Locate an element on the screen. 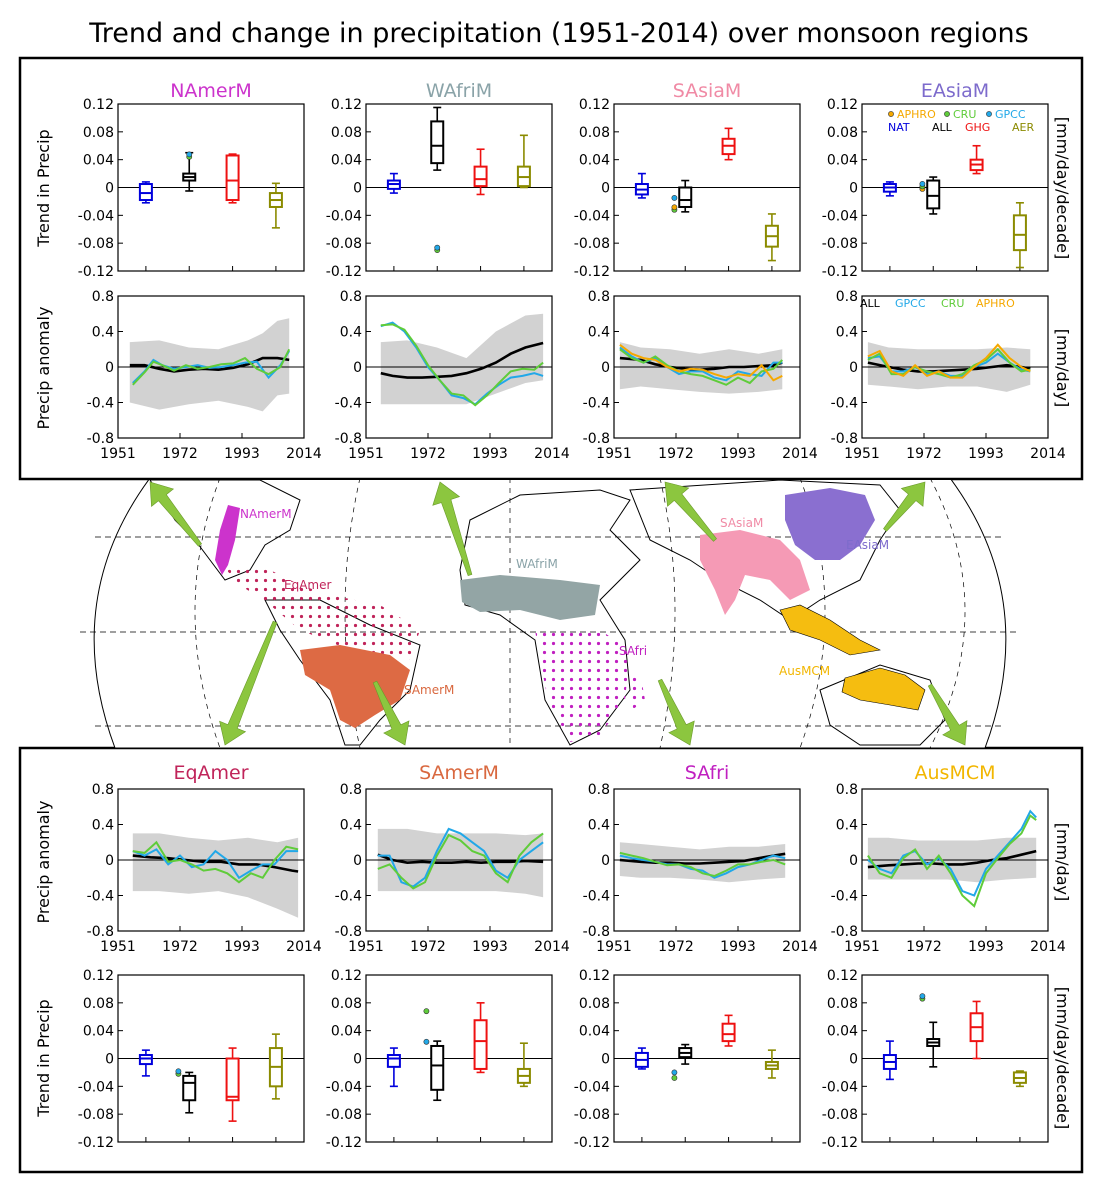 Image resolution: width=1100 pixels, height=1191 pixels. trend-ylabel-top: Trend in Precip is located at coordinates (43, 188).